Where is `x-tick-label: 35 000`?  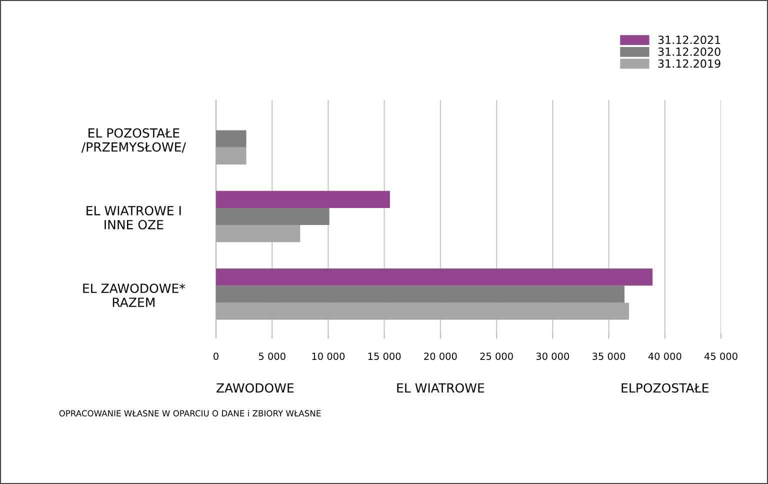
x-tick-label: 35 000 is located at coordinates (609, 356).